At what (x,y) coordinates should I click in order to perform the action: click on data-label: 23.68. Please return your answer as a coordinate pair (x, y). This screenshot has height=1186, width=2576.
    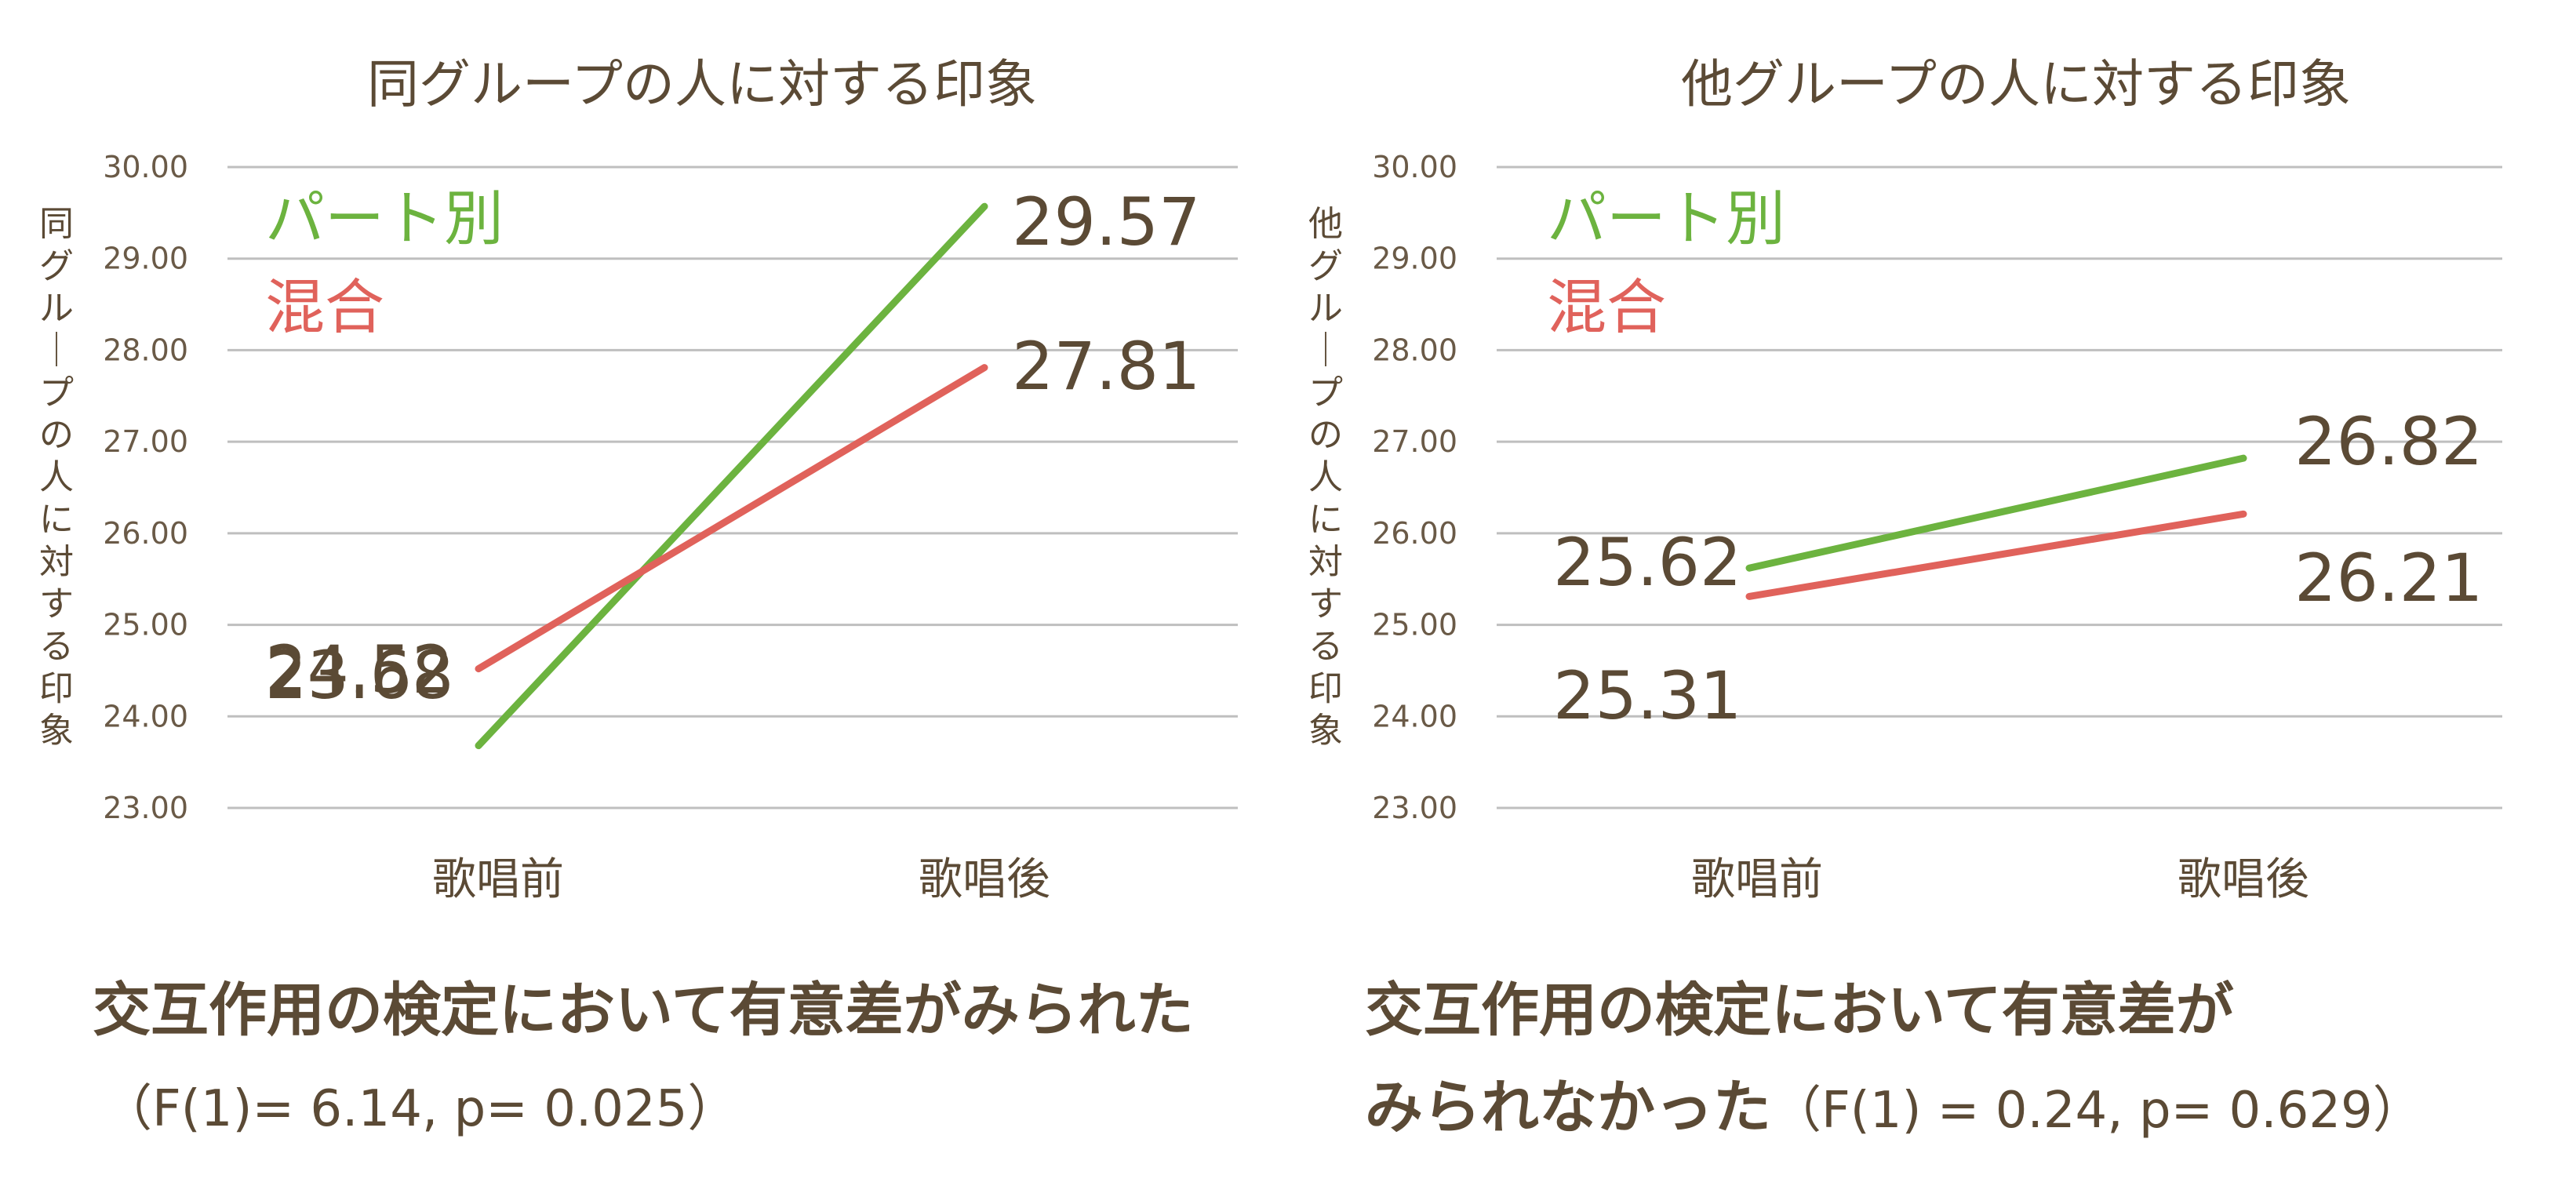
    Looking at the image, I should click on (359, 676).